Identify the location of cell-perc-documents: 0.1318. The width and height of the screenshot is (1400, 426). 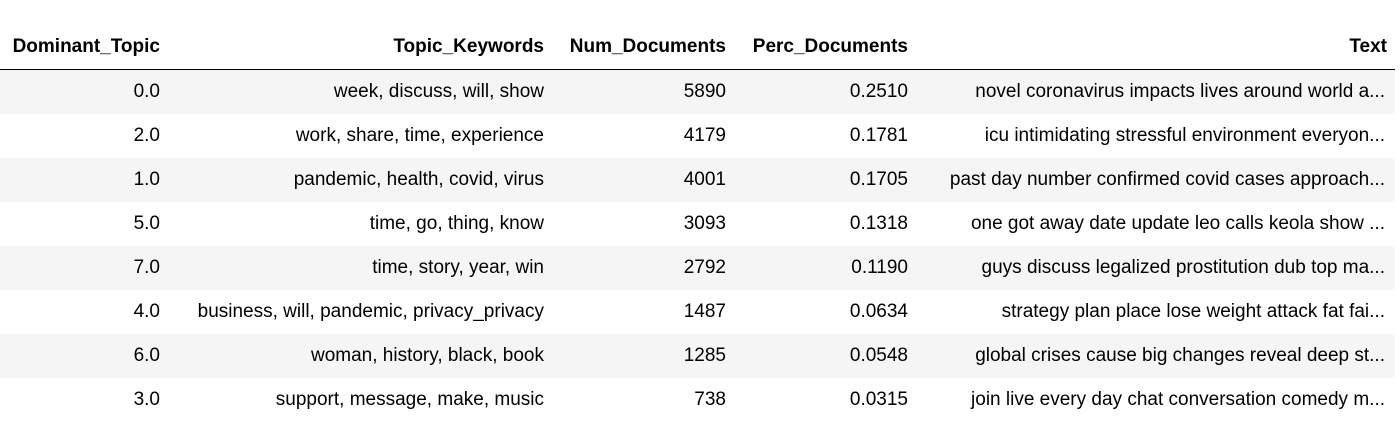
(825, 224).